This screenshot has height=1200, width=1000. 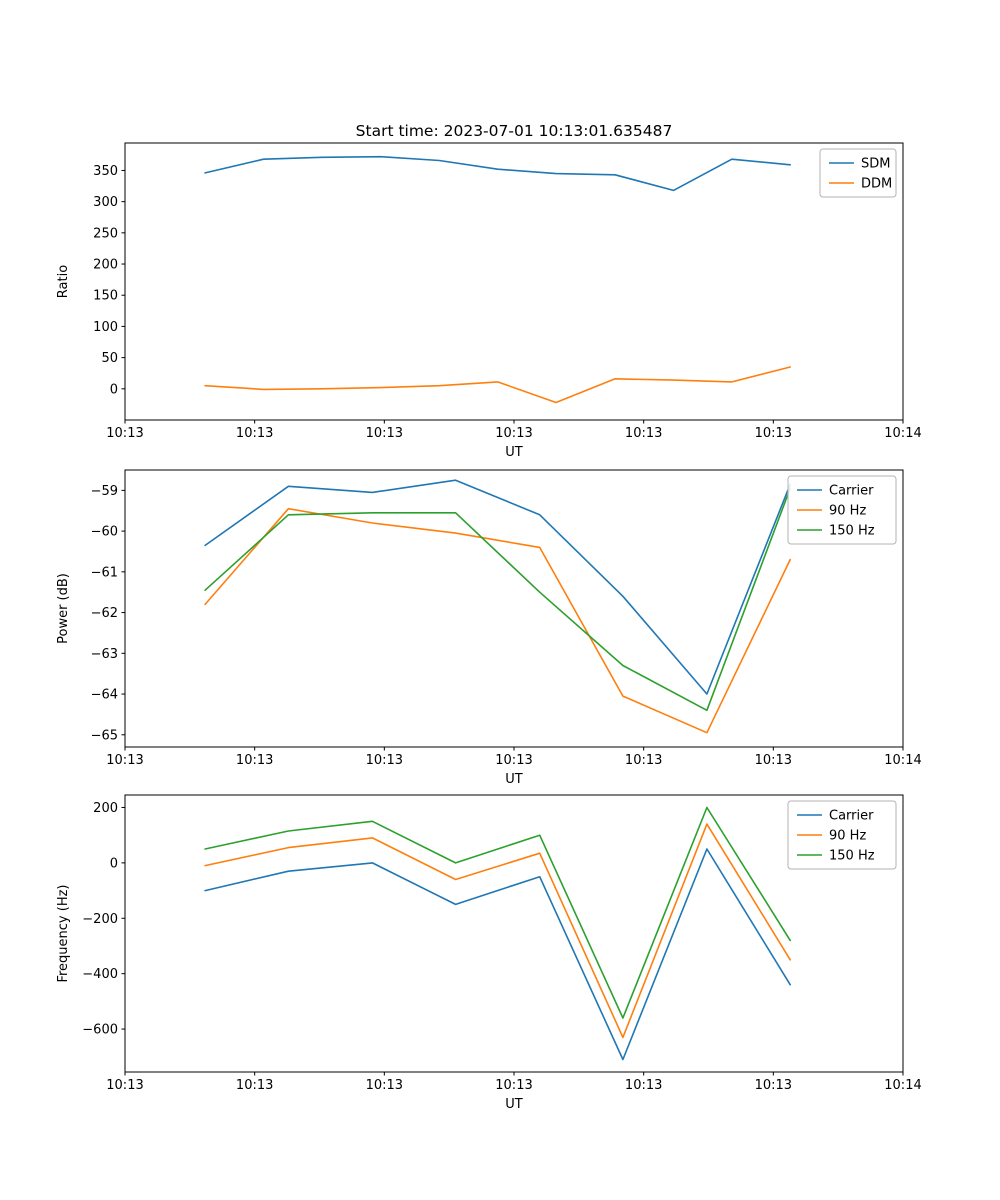 What do you see at coordinates (875, 164) in the screenshot?
I see `legend-label-sdm: SDM` at bounding box center [875, 164].